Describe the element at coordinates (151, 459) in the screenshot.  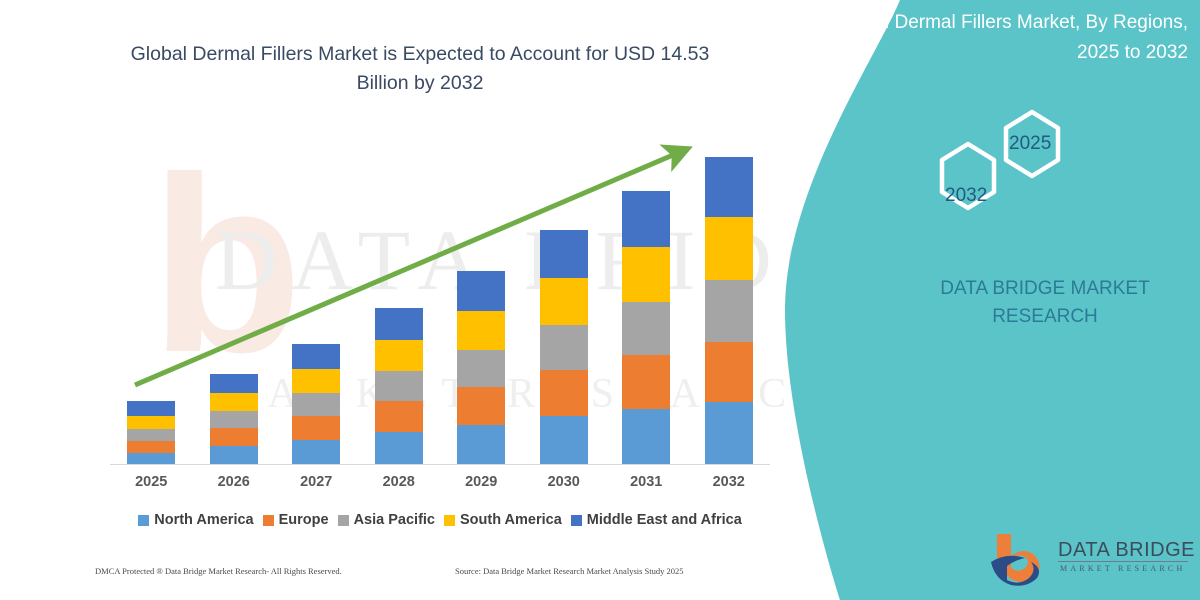
I see `bar-segment-north-america-2025` at that location.